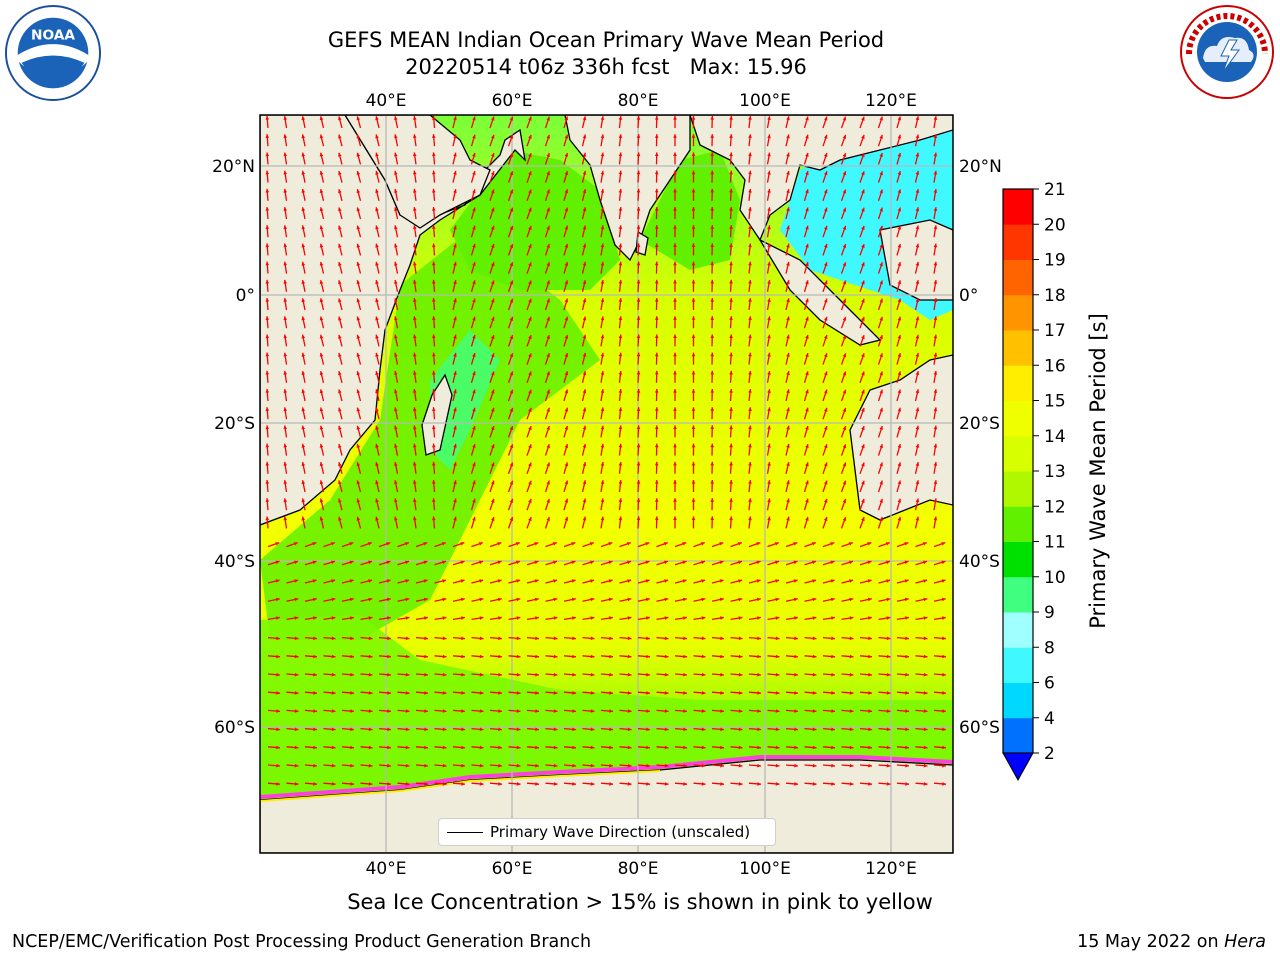 Image resolution: width=1280 pixels, height=960 pixels. What do you see at coordinates (690, 210) in the screenshot?
I see `wave-period-field-bengal` at bounding box center [690, 210].